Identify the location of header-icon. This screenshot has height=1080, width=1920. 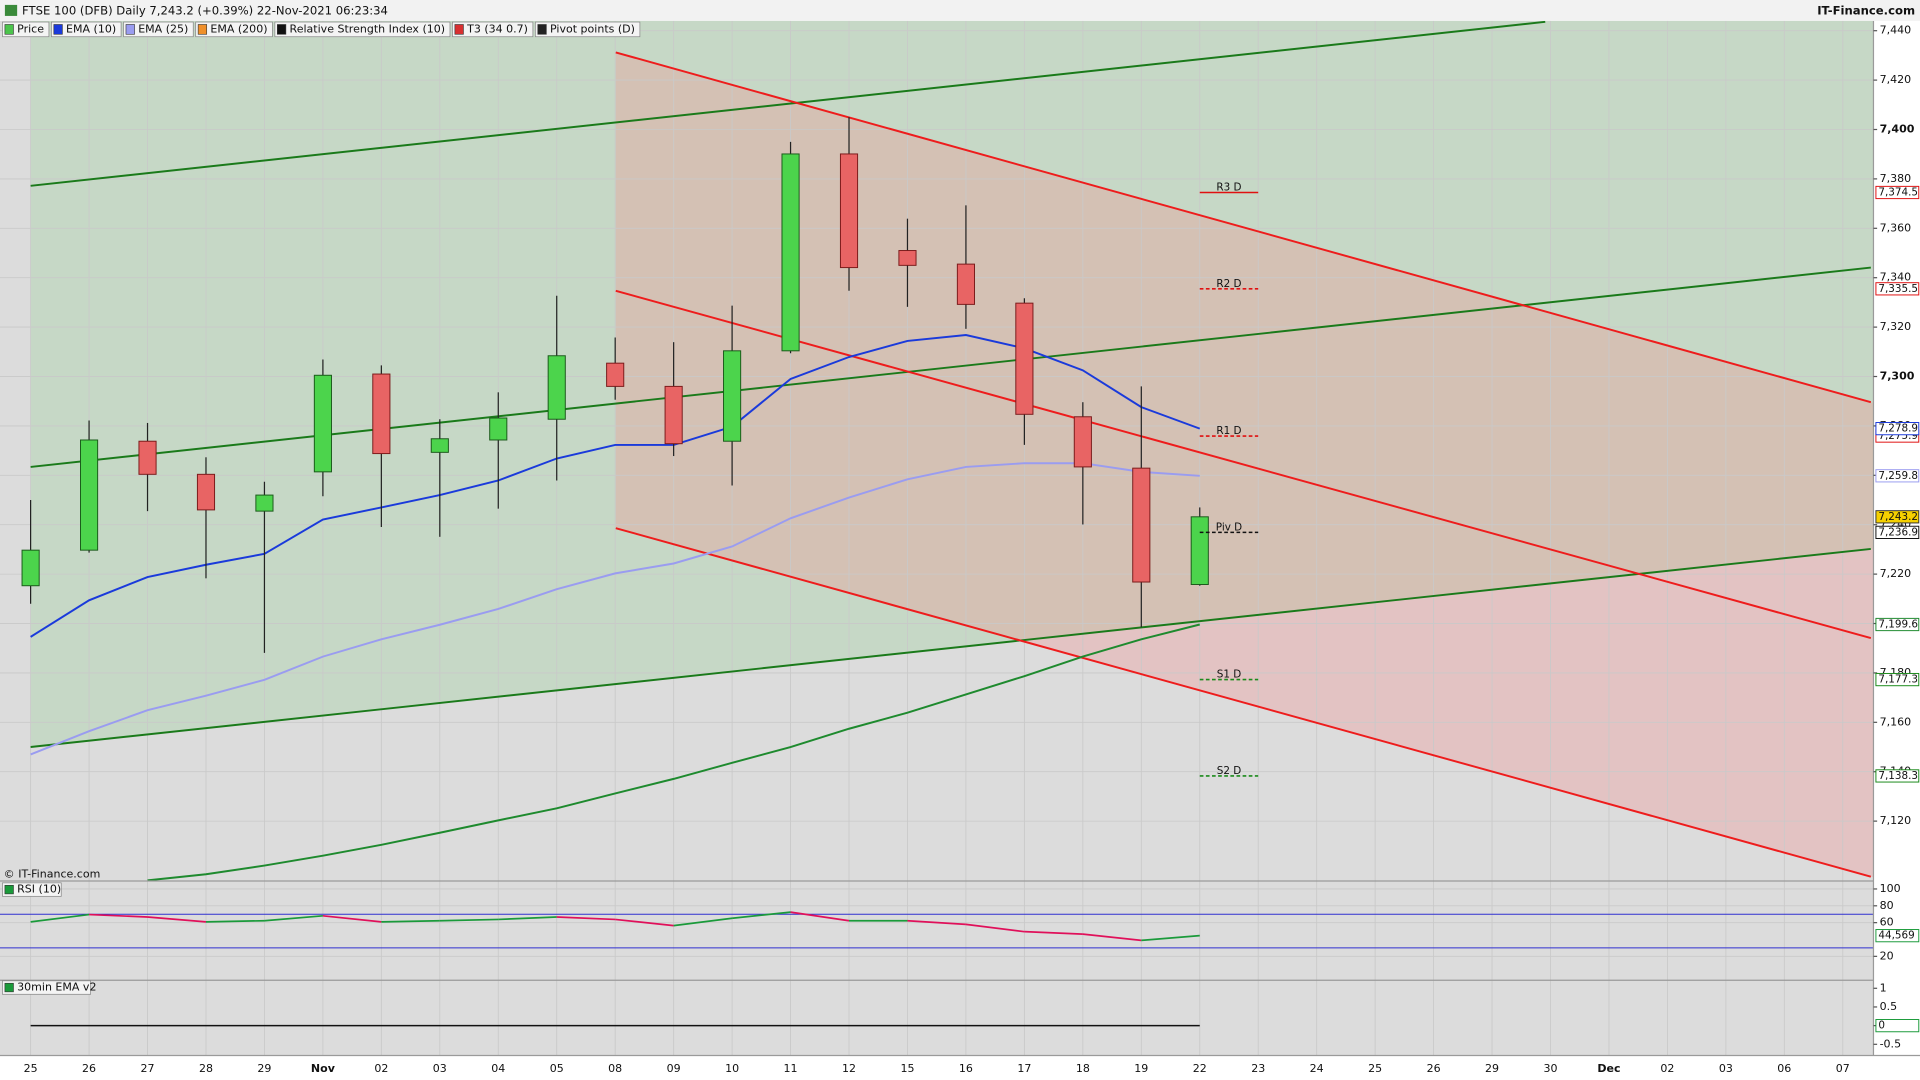
(11, 10).